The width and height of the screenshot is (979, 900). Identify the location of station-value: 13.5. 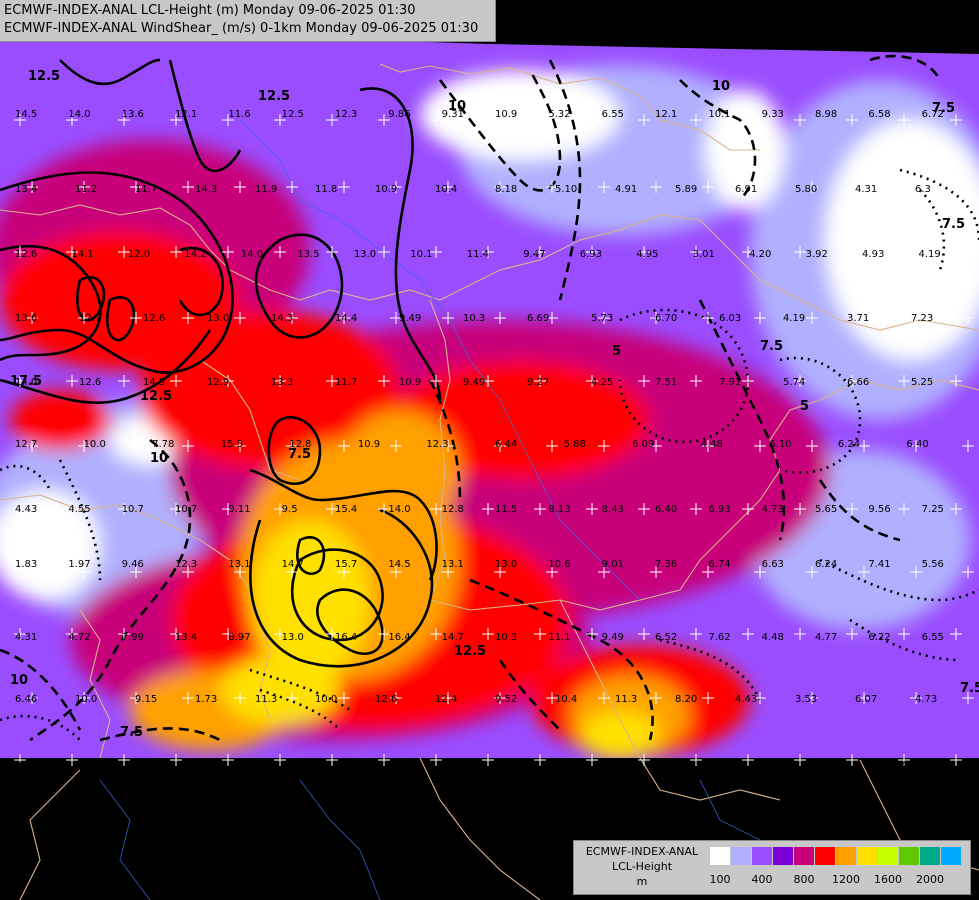
(308, 254).